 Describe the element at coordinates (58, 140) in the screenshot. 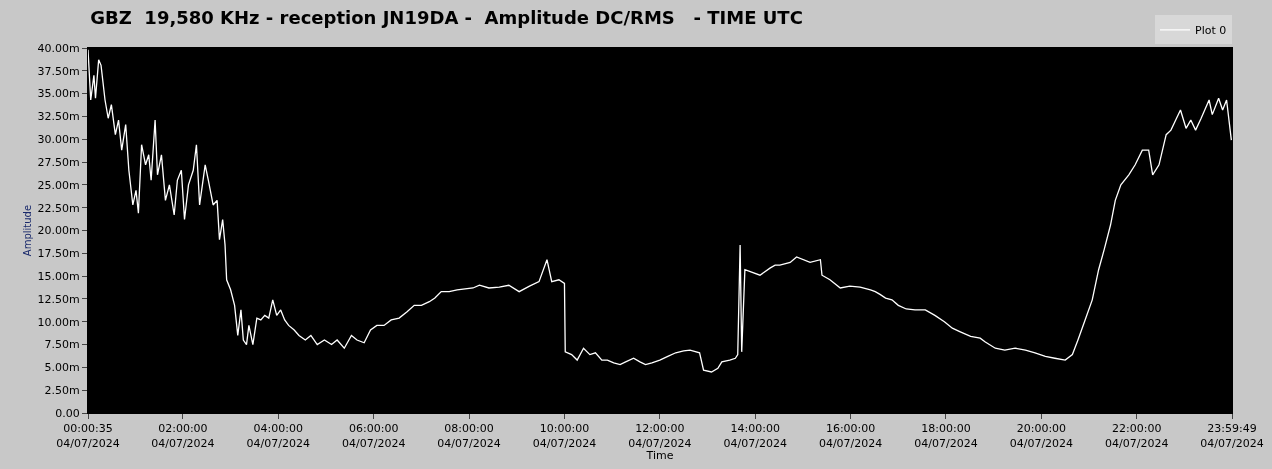

I see `y-tick-label: 30.00m` at that location.